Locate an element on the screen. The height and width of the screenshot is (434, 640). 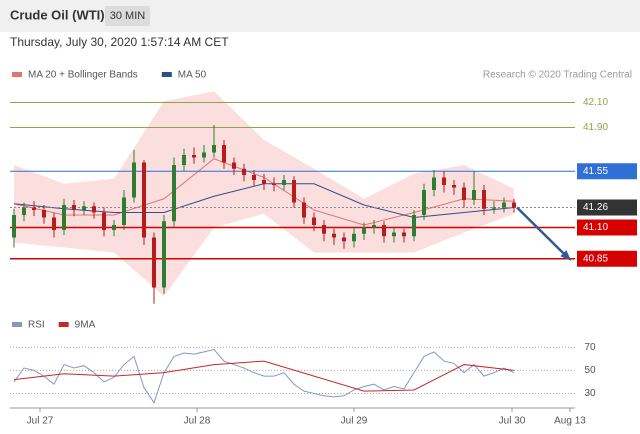
timestamp: Thursday, July 30, 2020 1:57:14 AM CET is located at coordinates (119, 42).